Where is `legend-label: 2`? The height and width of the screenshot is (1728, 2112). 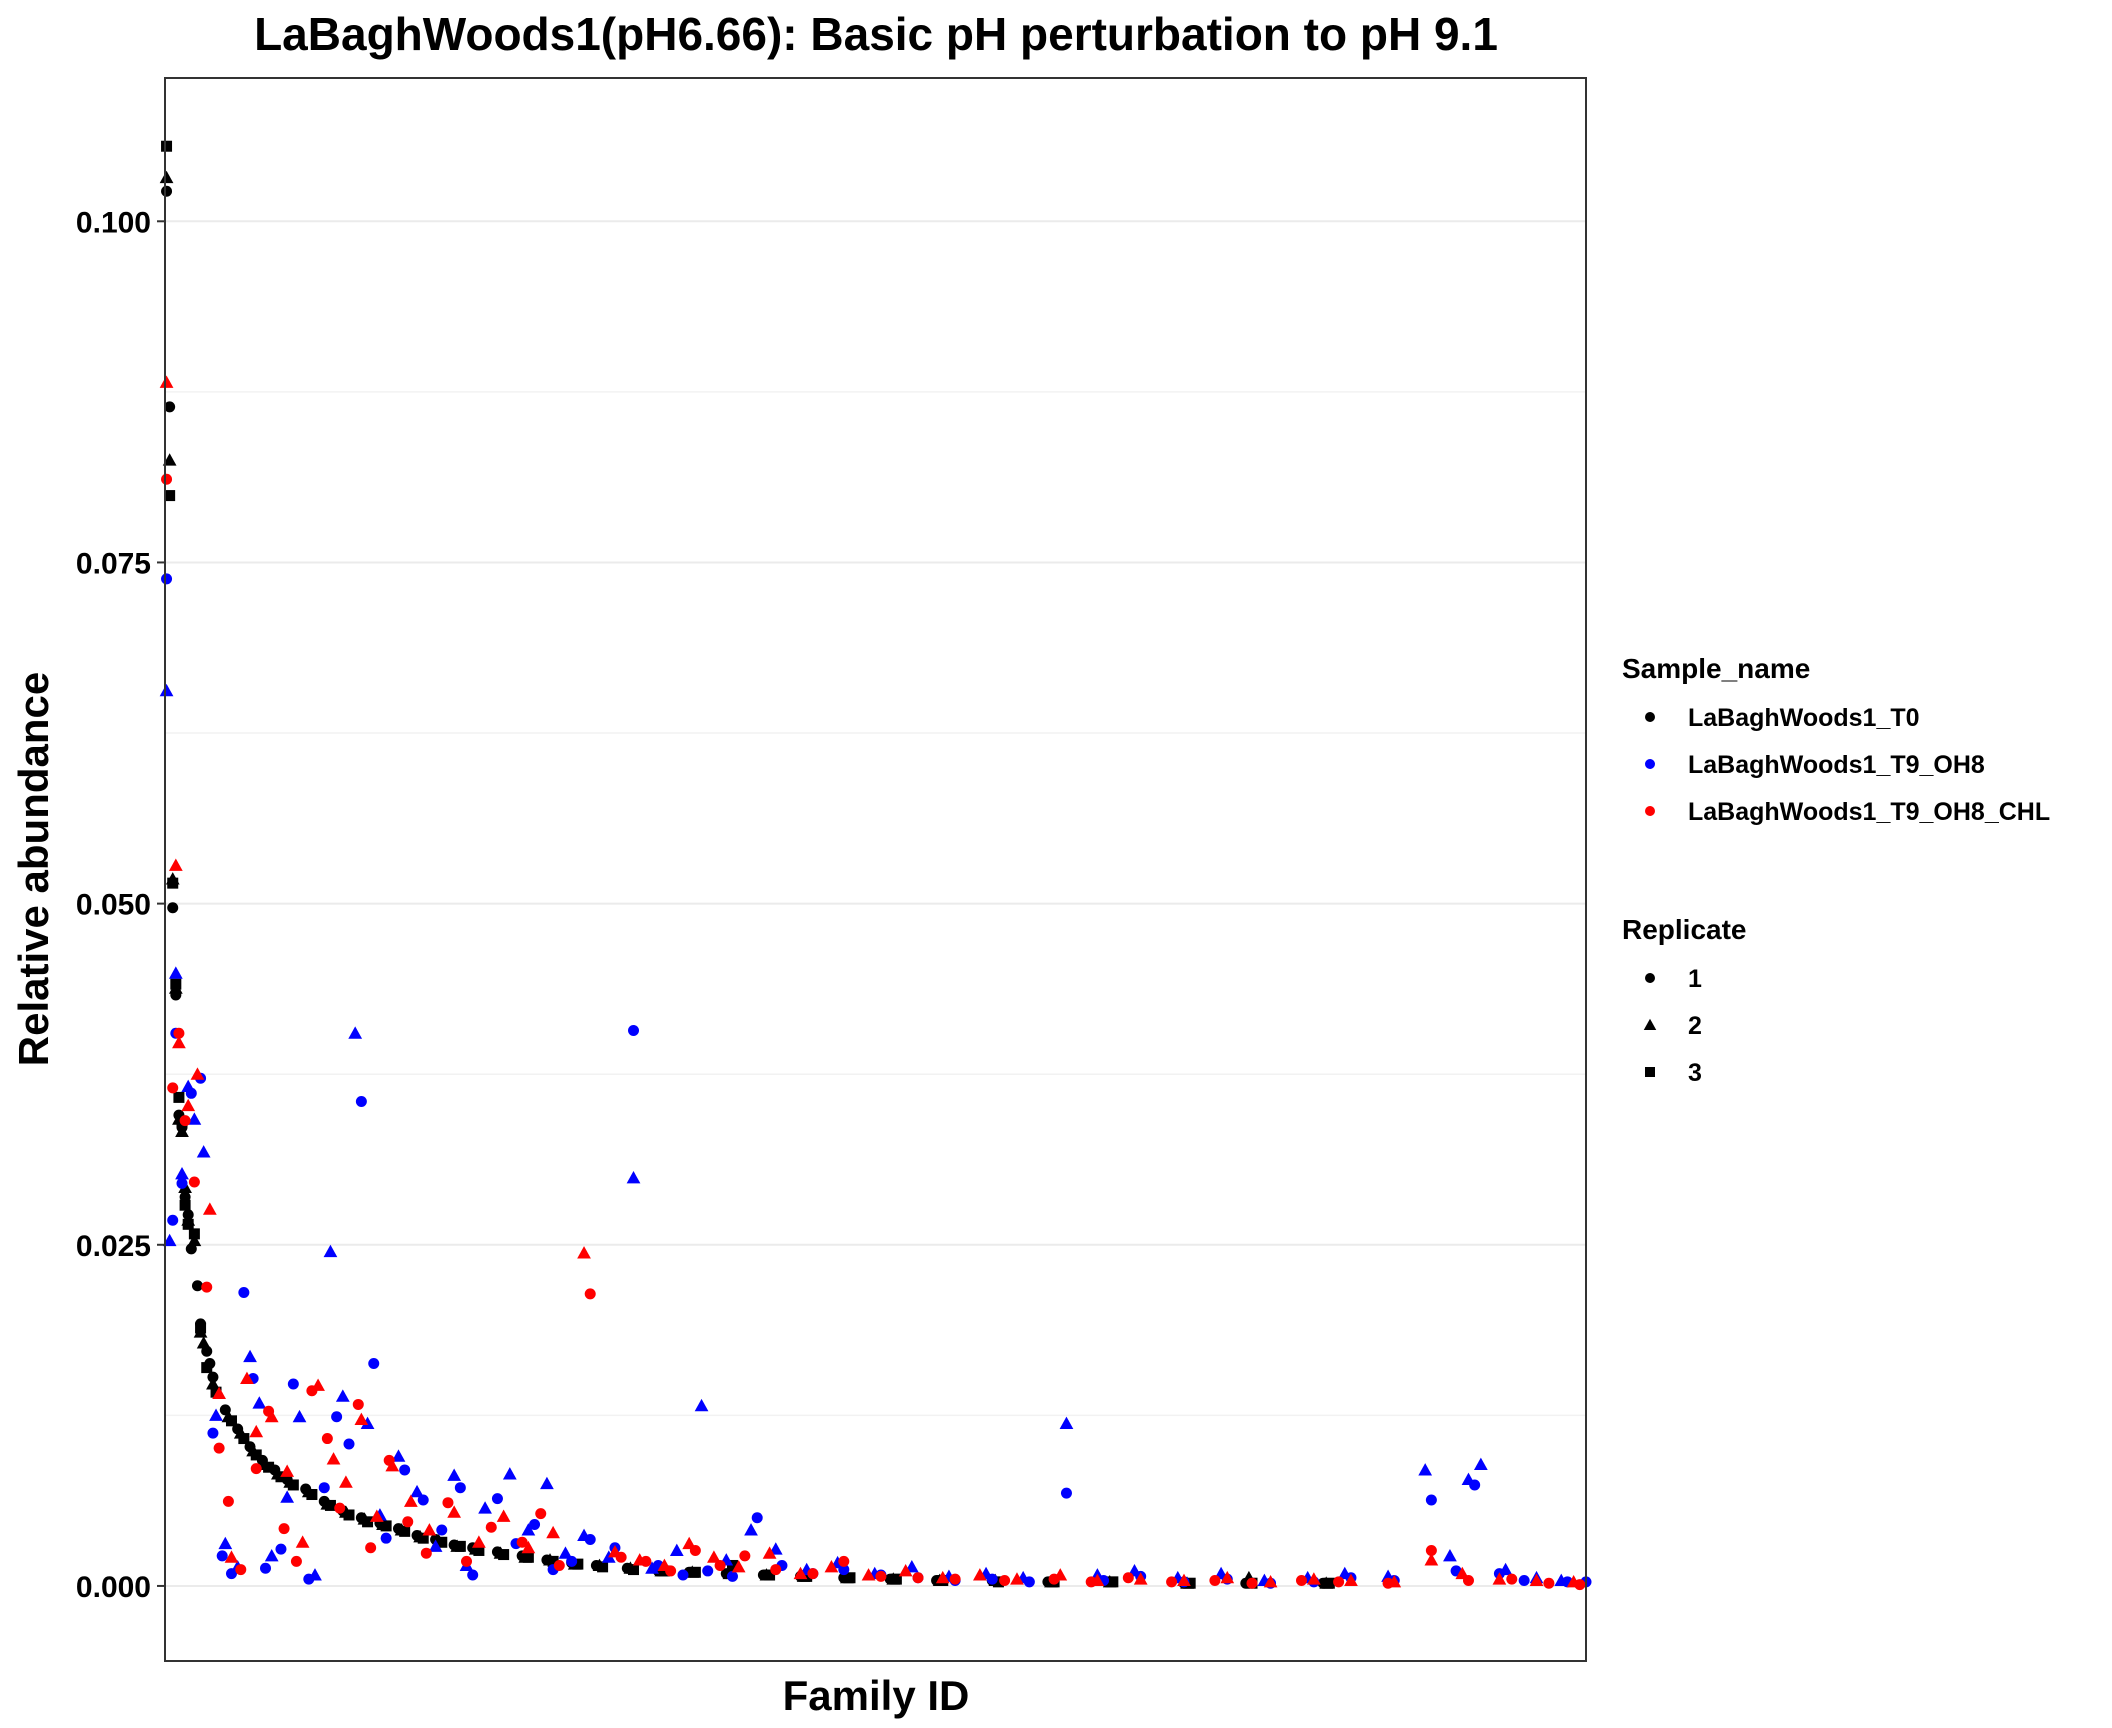 legend-label: 2 is located at coordinates (1695, 1026).